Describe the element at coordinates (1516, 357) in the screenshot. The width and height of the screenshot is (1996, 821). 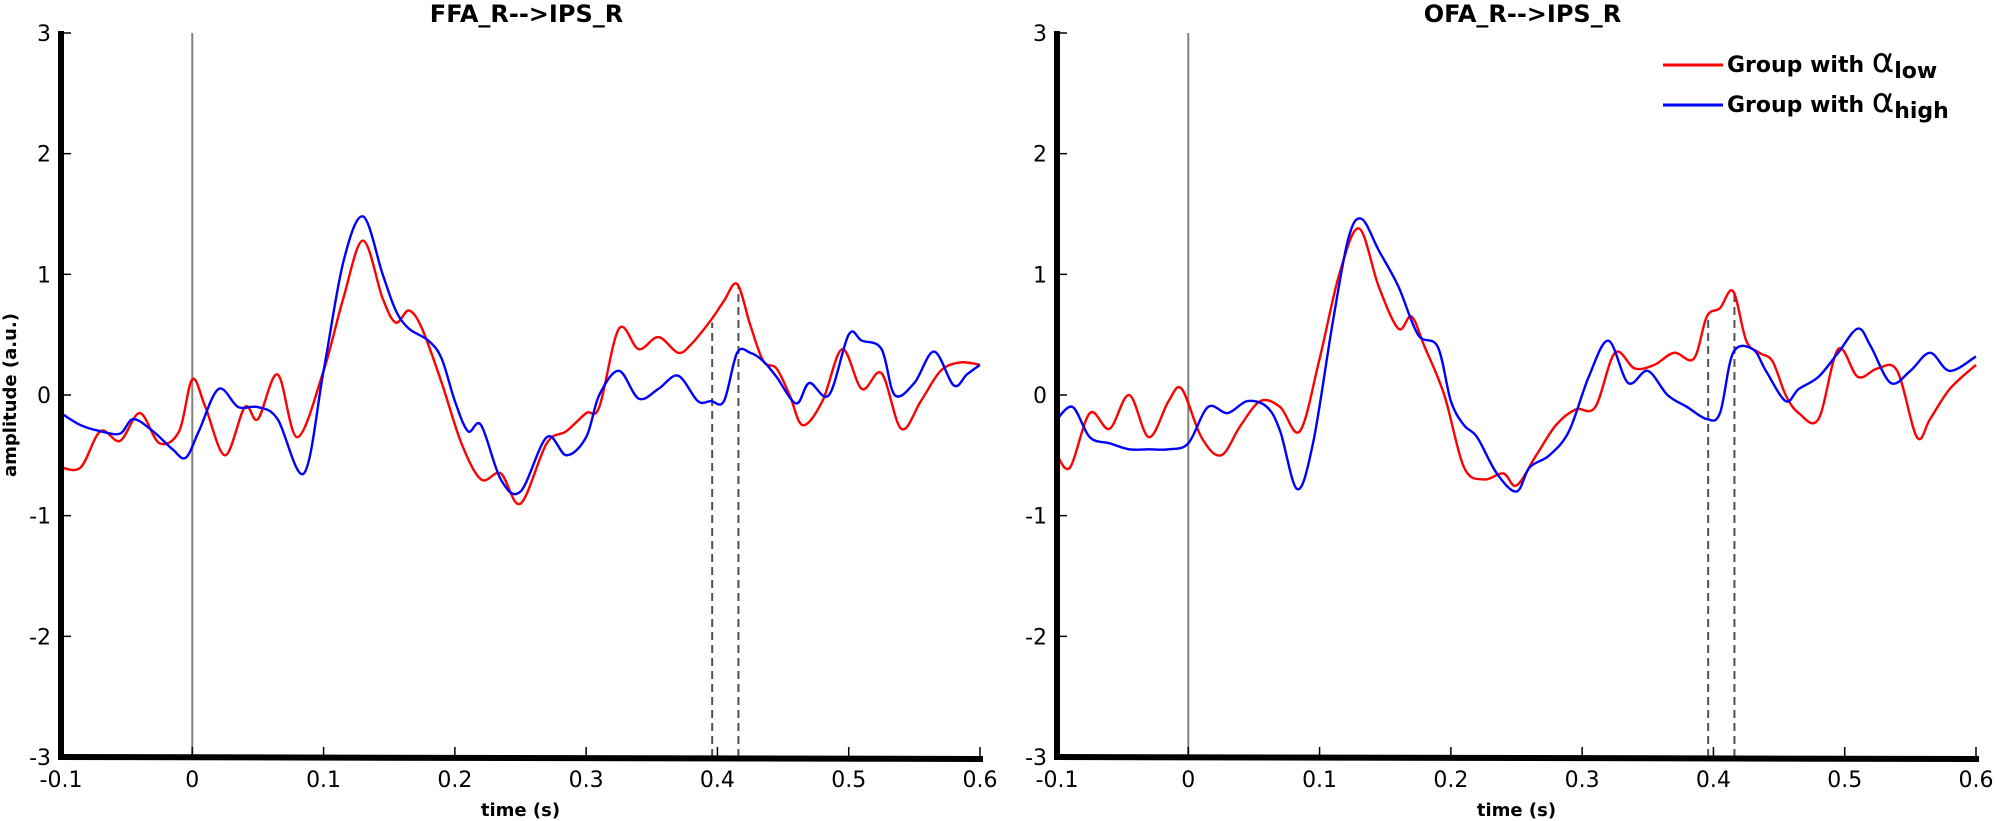
I see `series-line-low` at that location.